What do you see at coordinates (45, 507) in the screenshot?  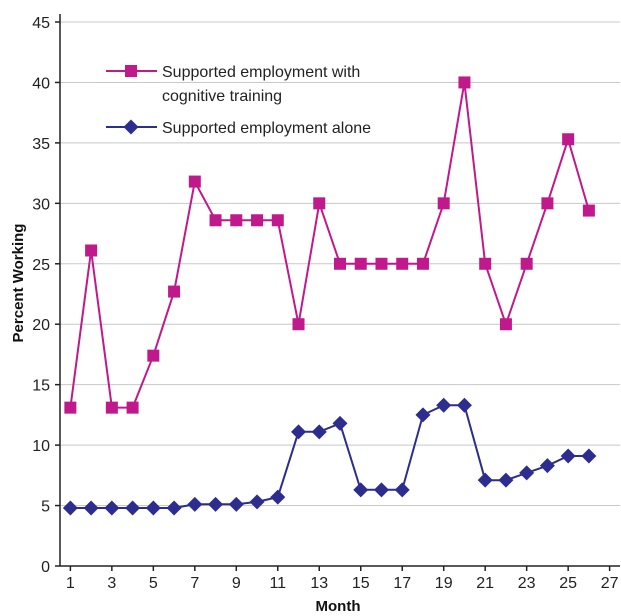 I see `y-tick-label: 5` at bounding box center [45, 507].